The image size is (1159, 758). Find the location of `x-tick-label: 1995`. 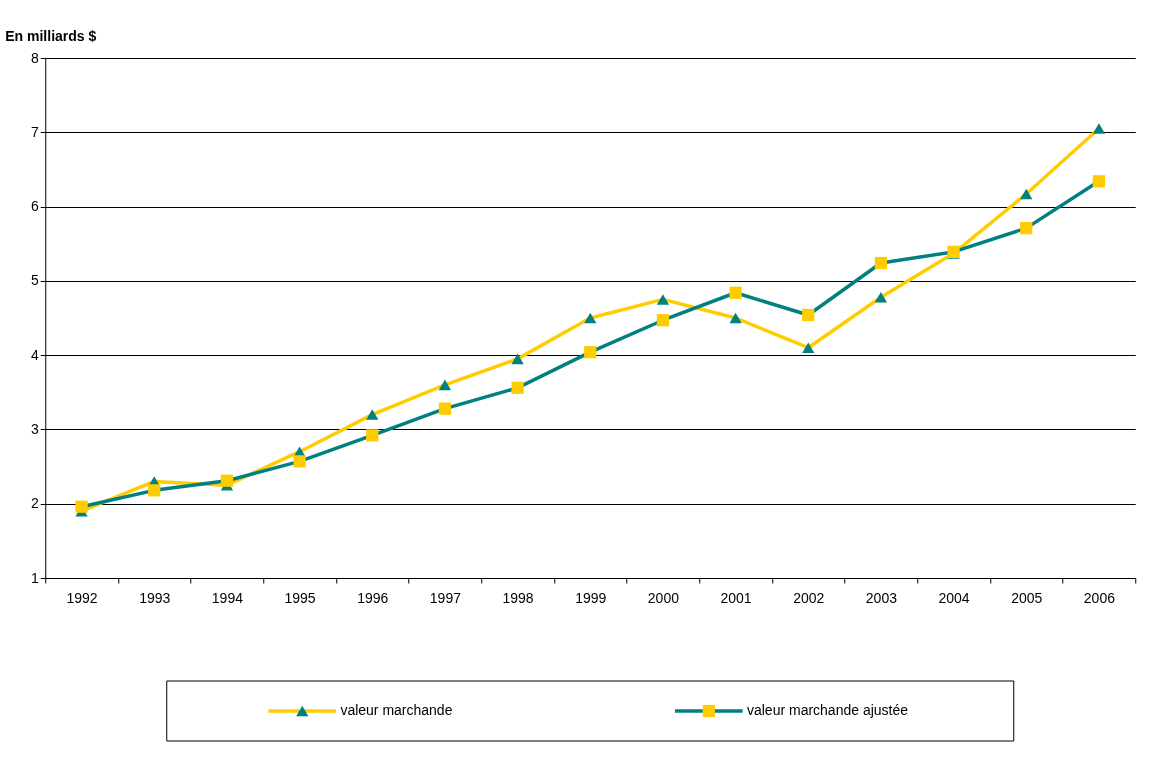

x-tick-label: 1995 is located at coordinates (300, 597).